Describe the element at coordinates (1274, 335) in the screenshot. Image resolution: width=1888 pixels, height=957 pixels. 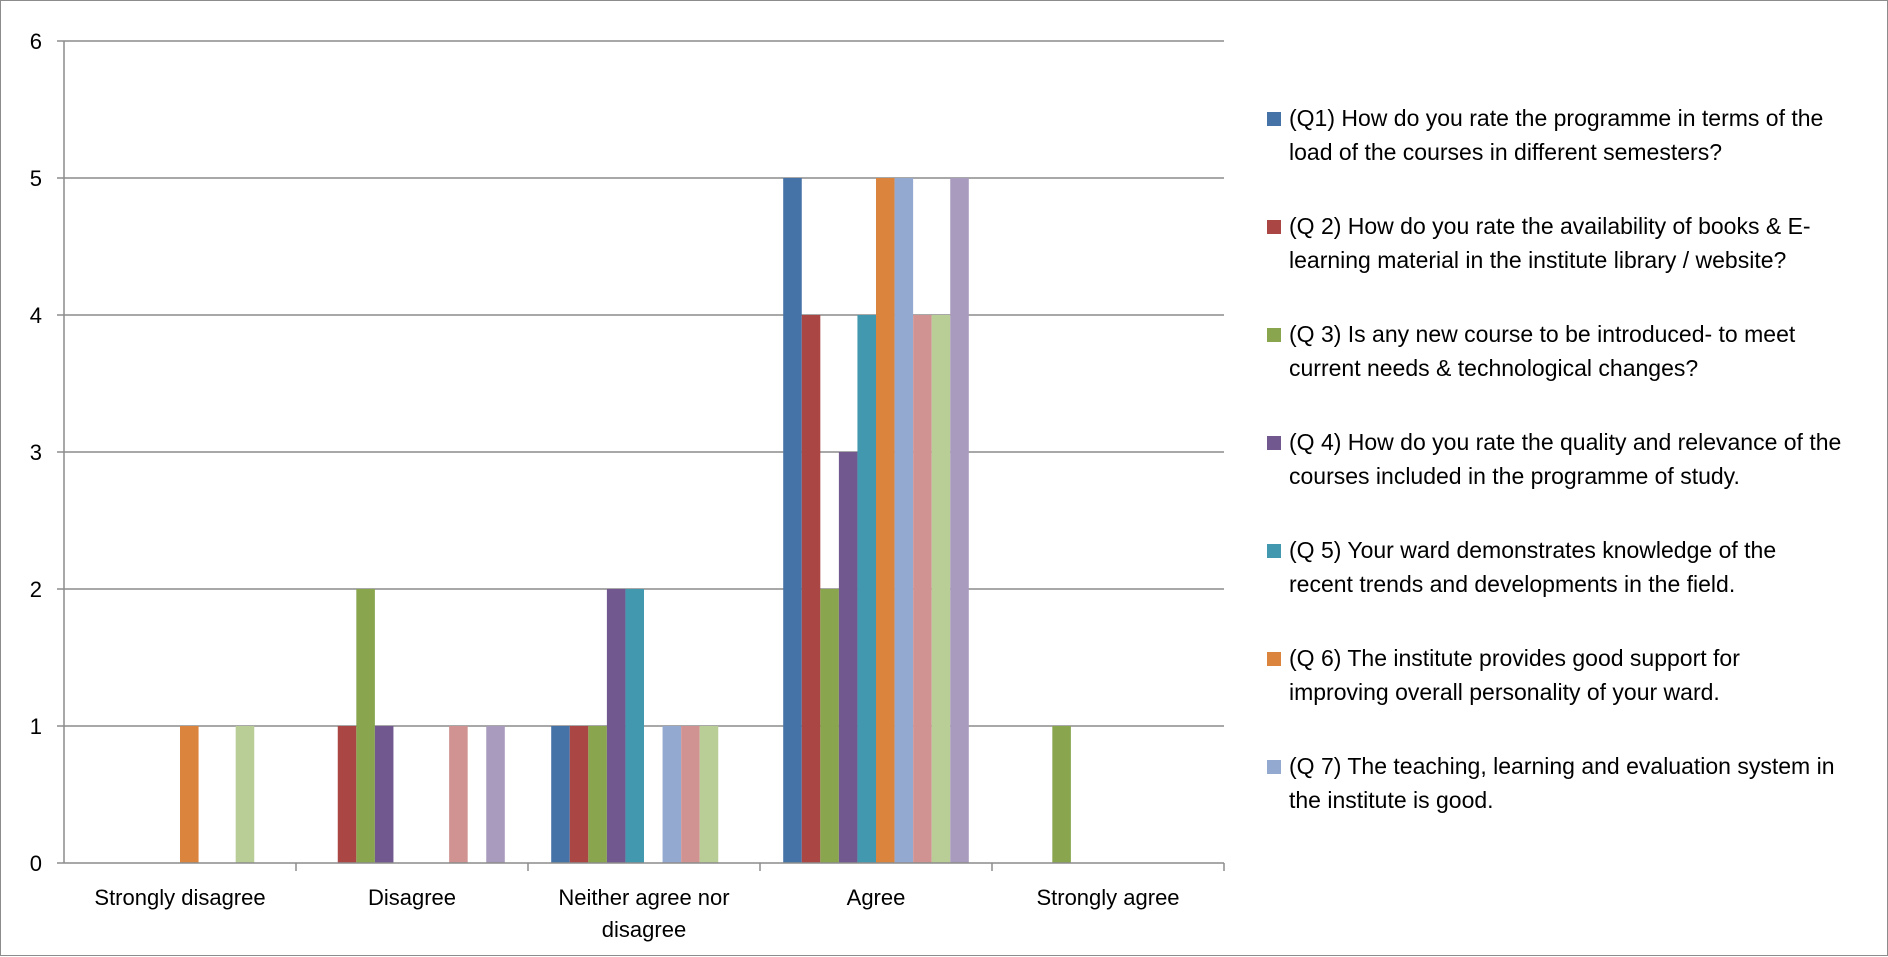
I see `legend-swatch-q3` at that location.